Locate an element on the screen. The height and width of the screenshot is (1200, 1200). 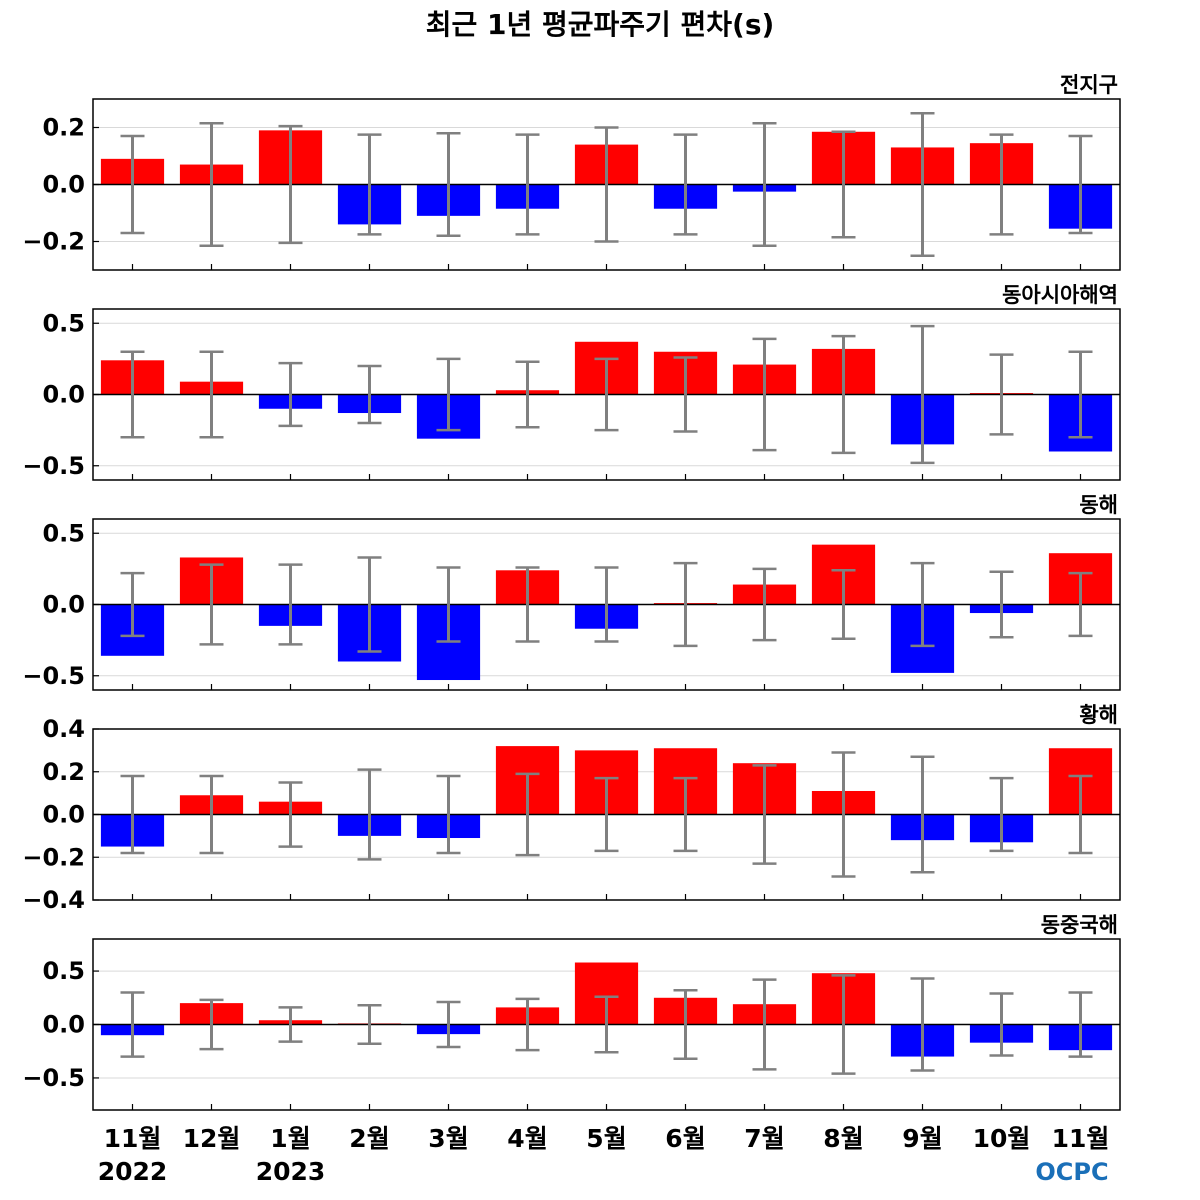
year-label: 2023 is located at coordinates (291, 1171).